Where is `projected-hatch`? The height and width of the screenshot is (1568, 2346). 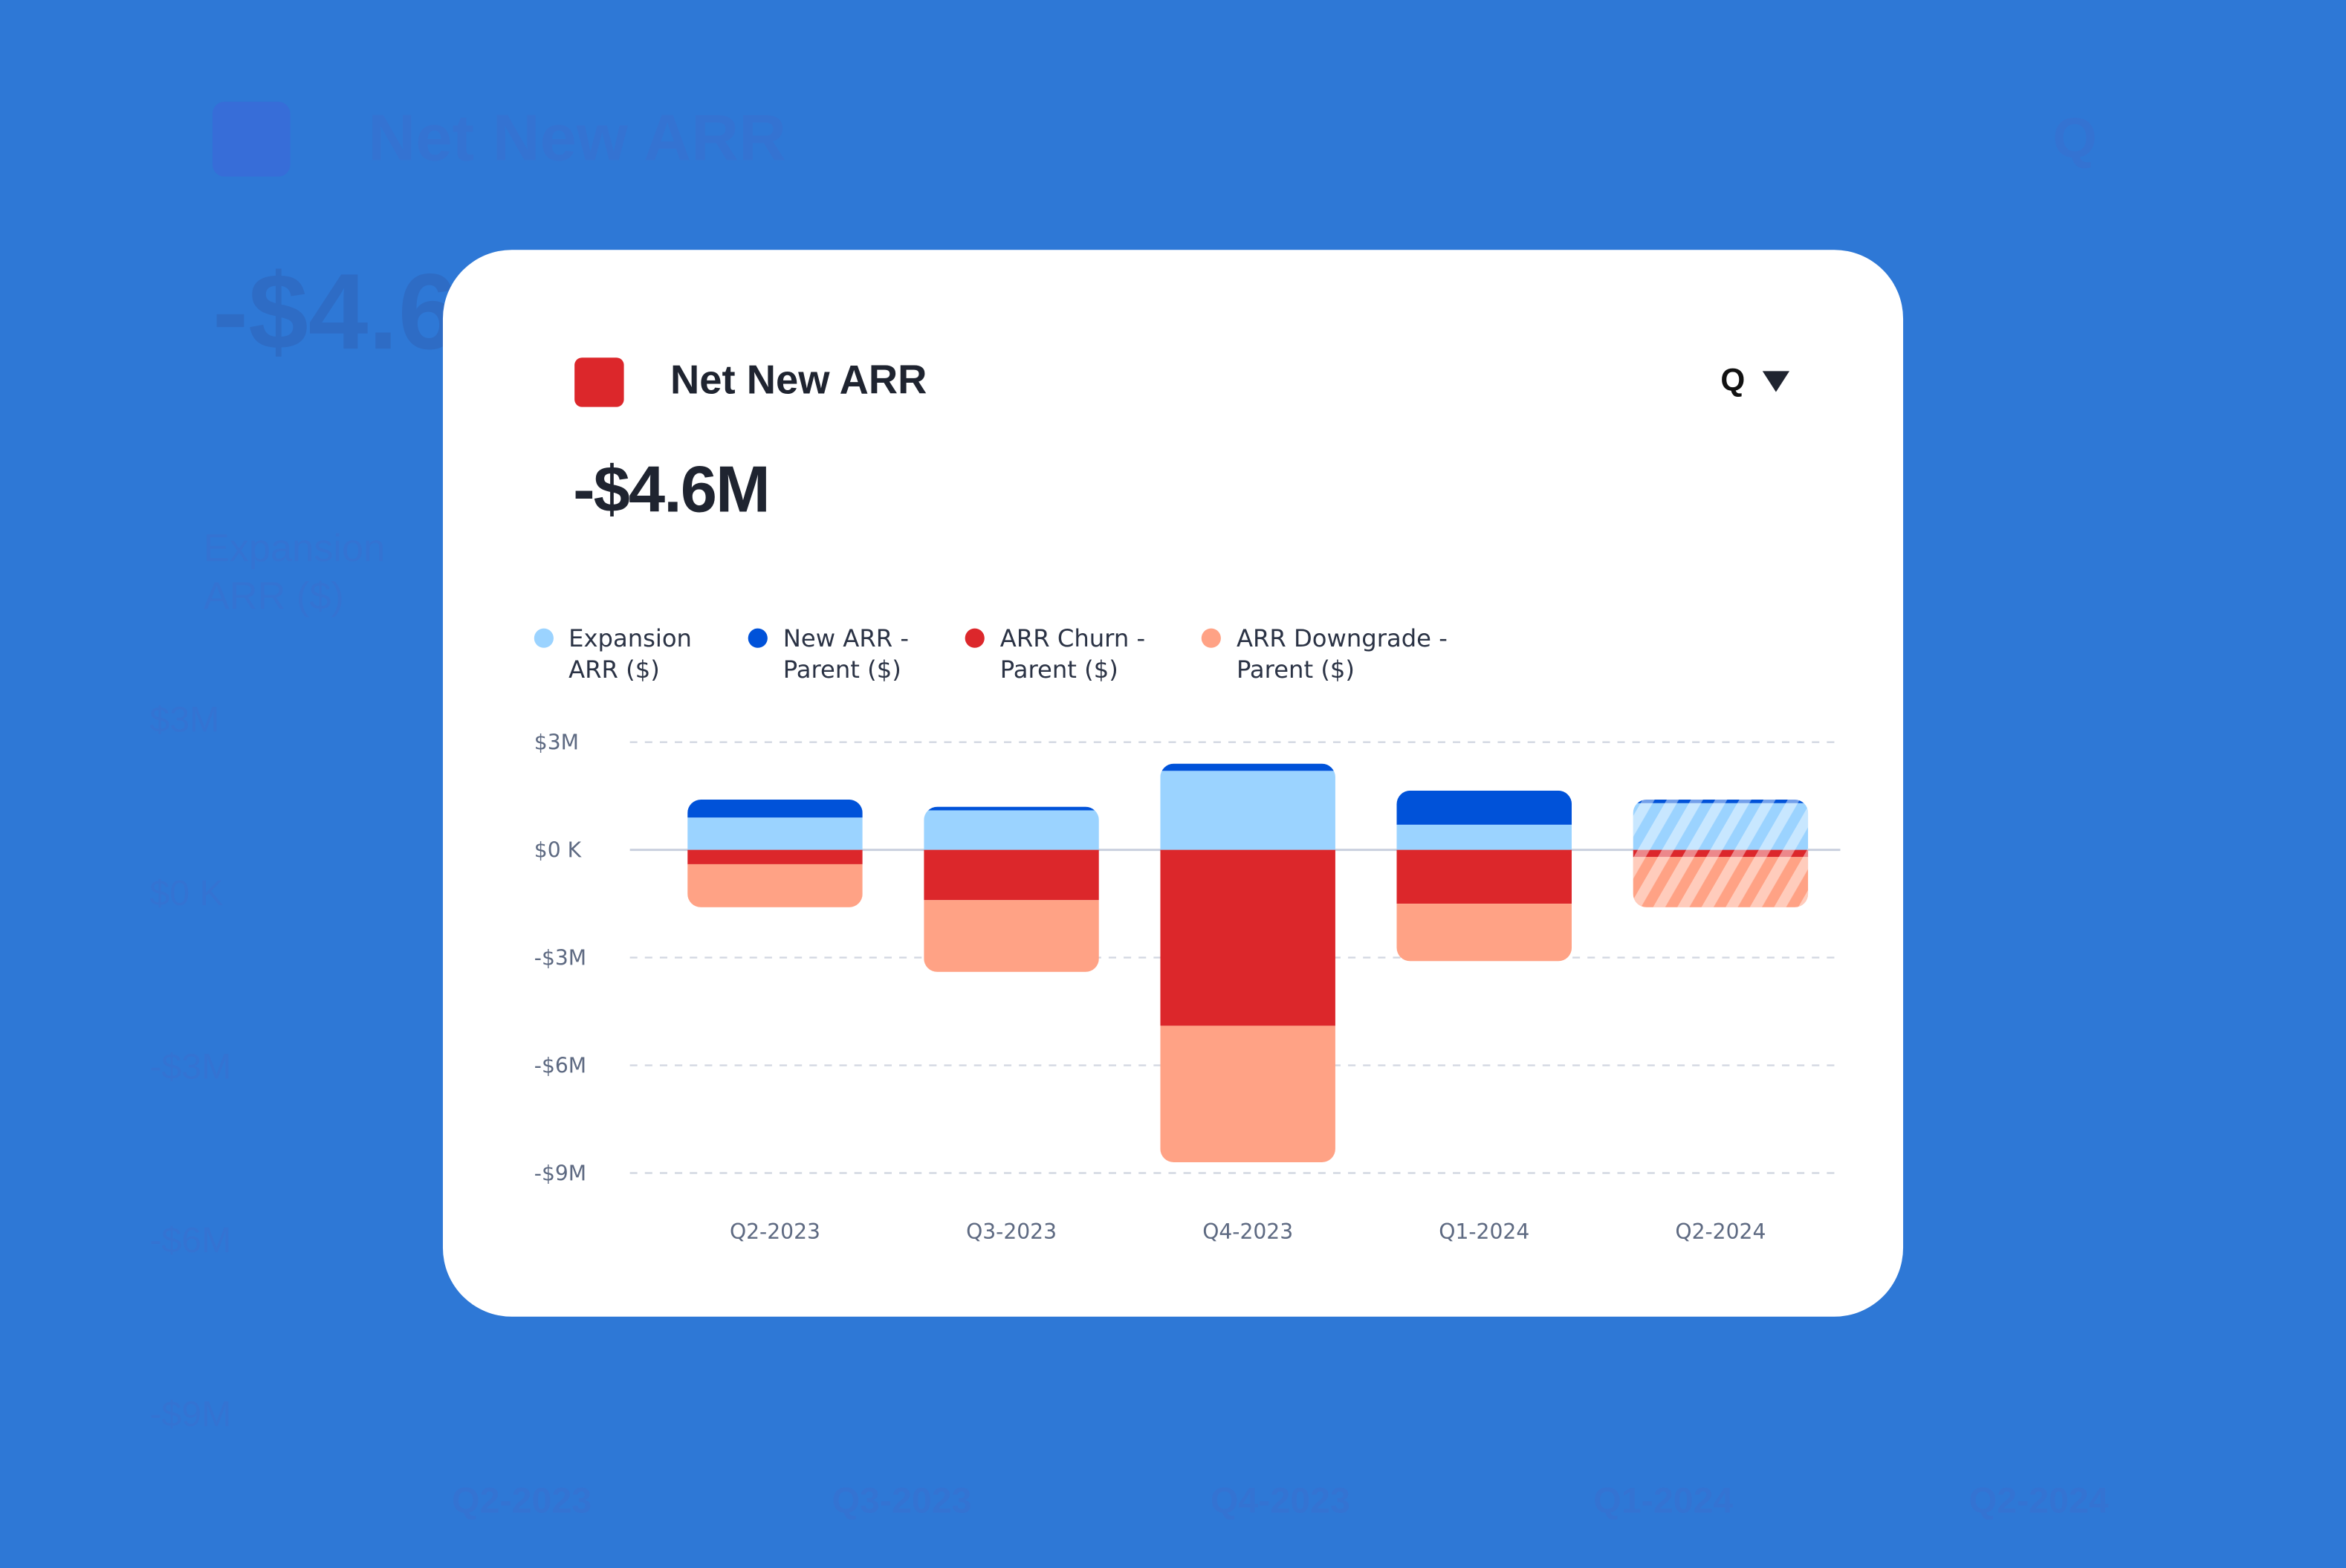 projected-hatch is located at coordinates (1721, 853).